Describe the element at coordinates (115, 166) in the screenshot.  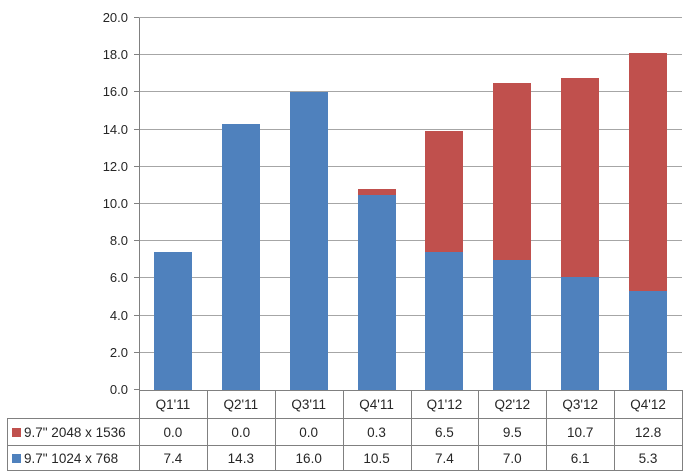
I see `y-axis-label: 12.0` at that location.